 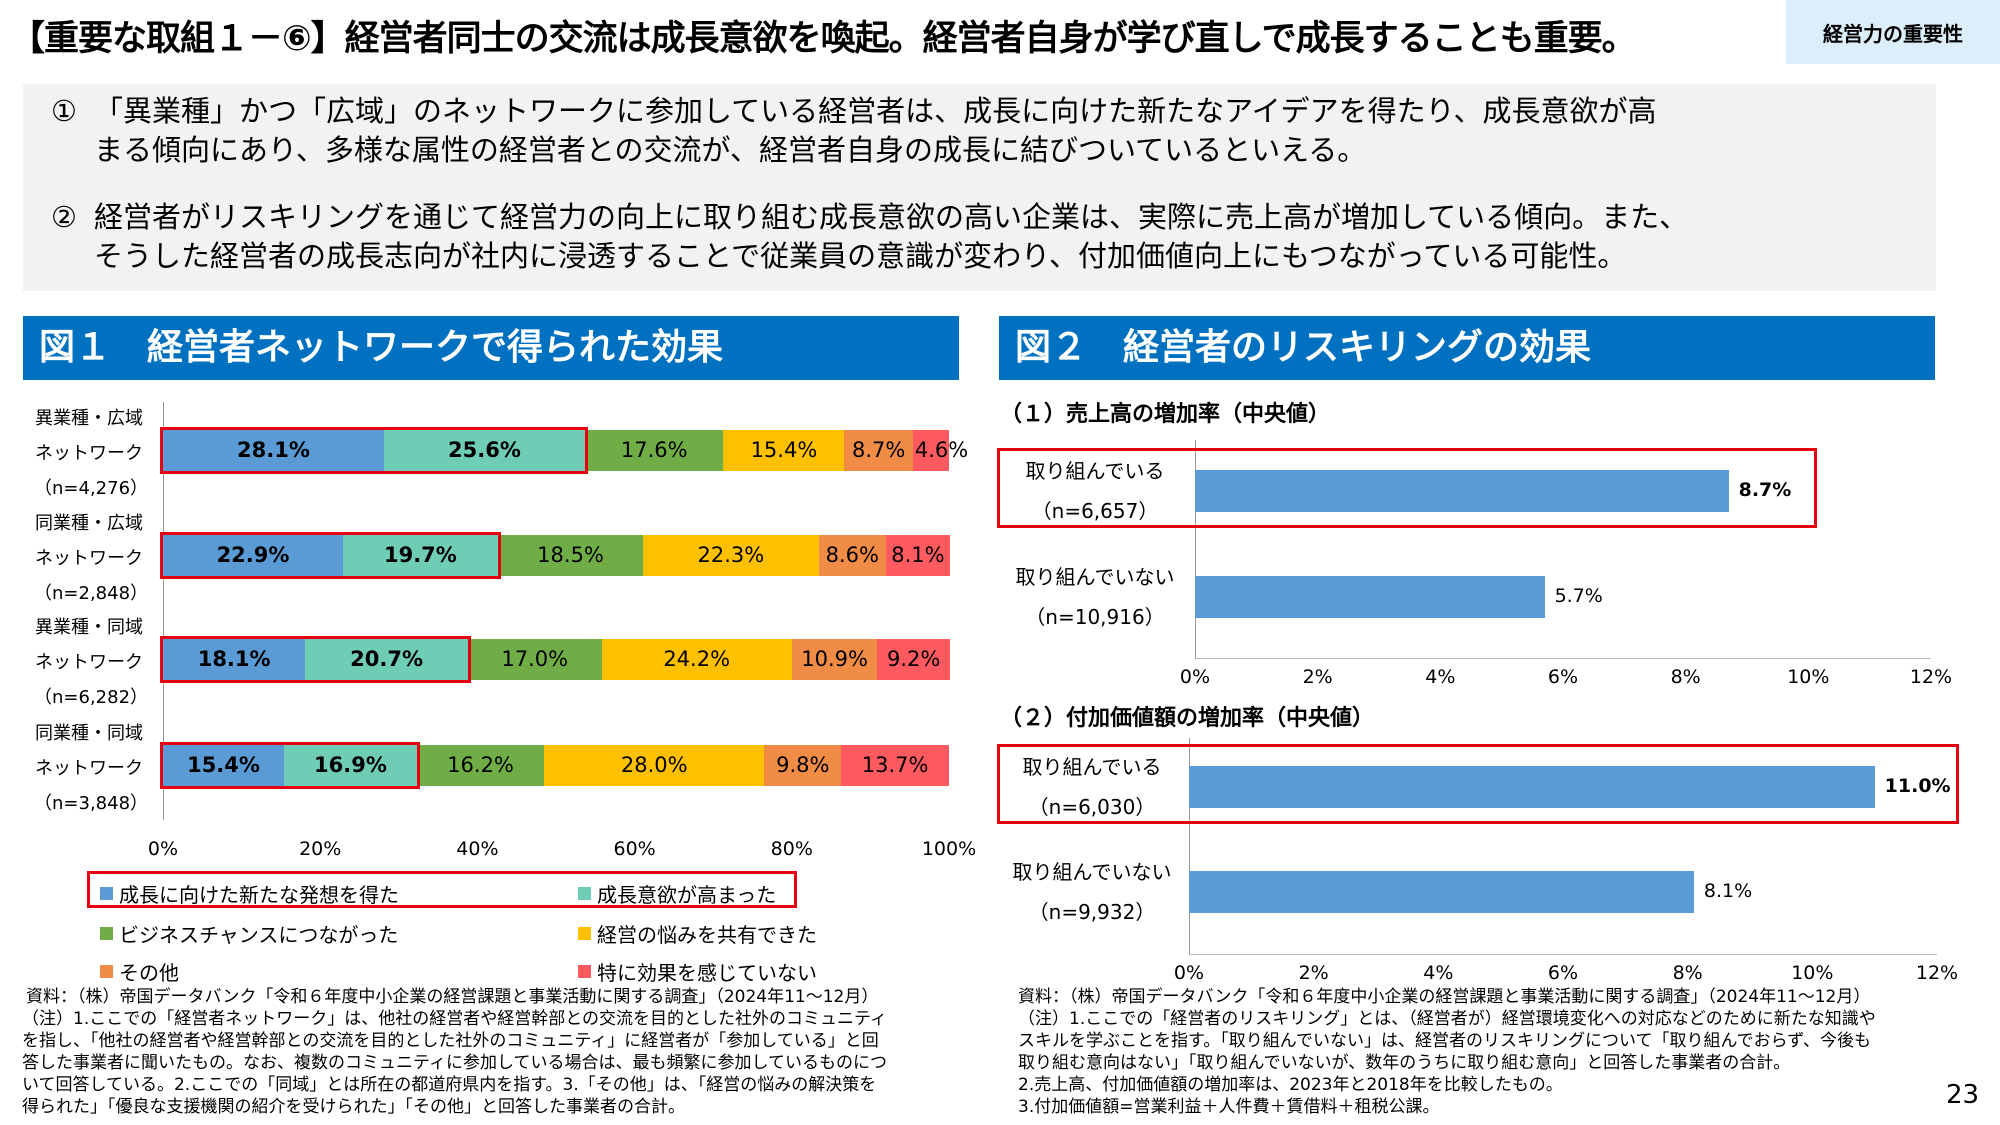 What do you see at coordinates (89, 733) in the screenshot?
I see `category-label: 同業種・同域` at bounding box center [89, 733].